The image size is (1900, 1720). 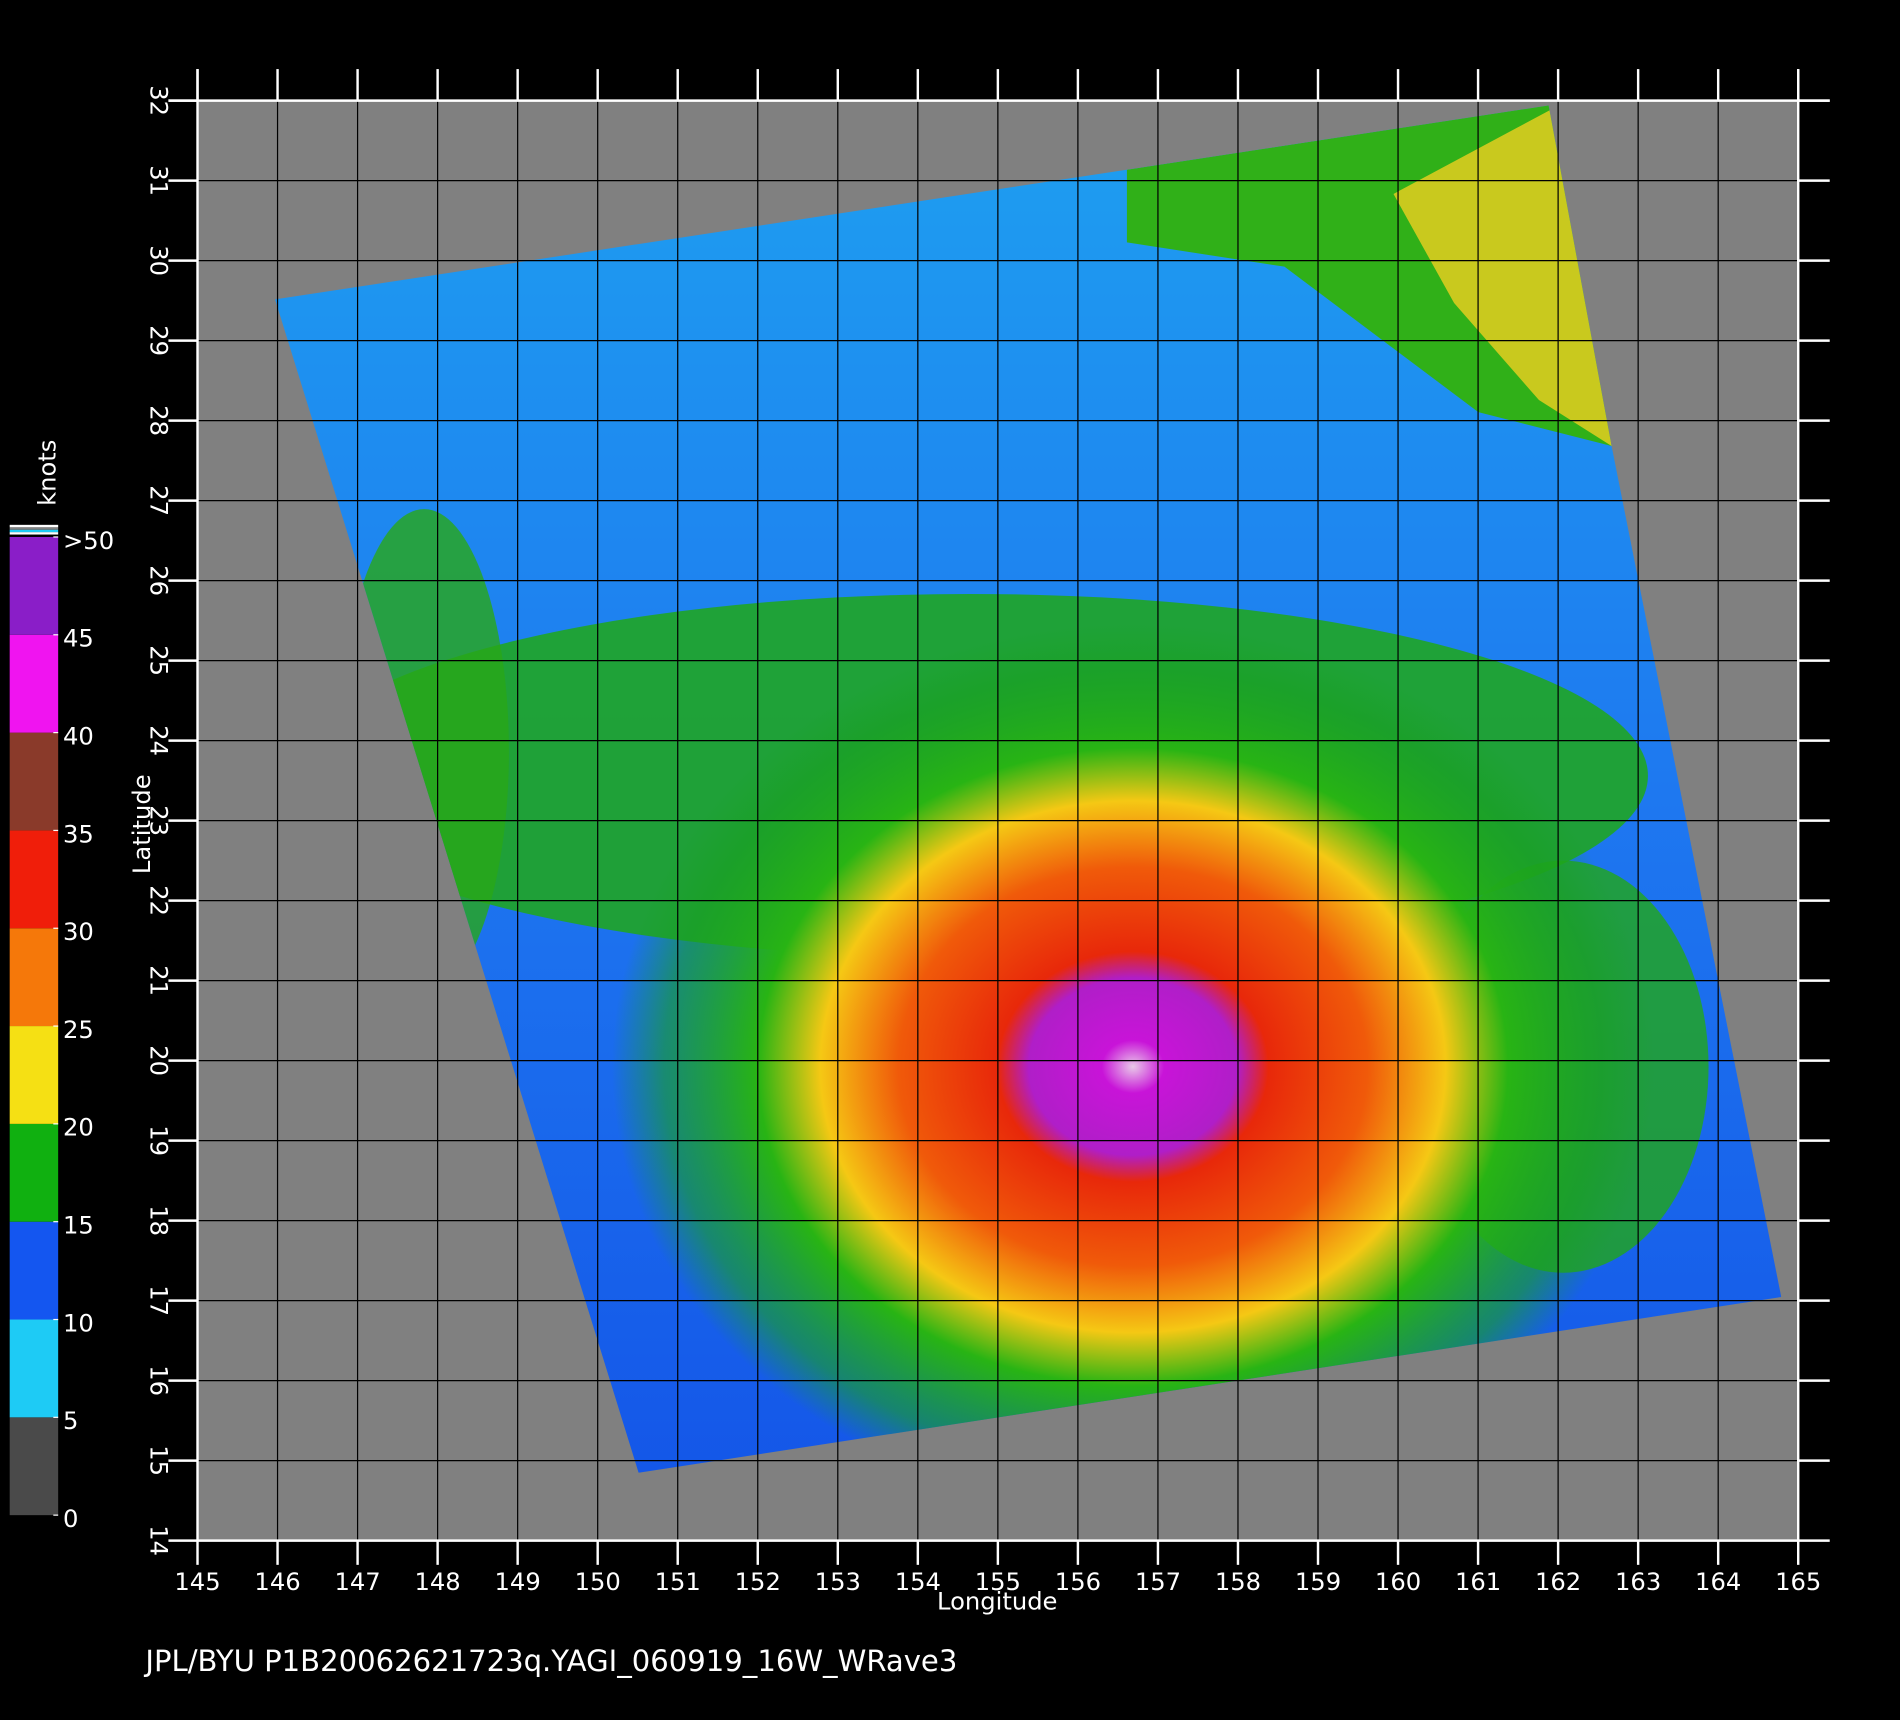 I want to click on y-tick-label: 20, so click(x=159, y=1060).